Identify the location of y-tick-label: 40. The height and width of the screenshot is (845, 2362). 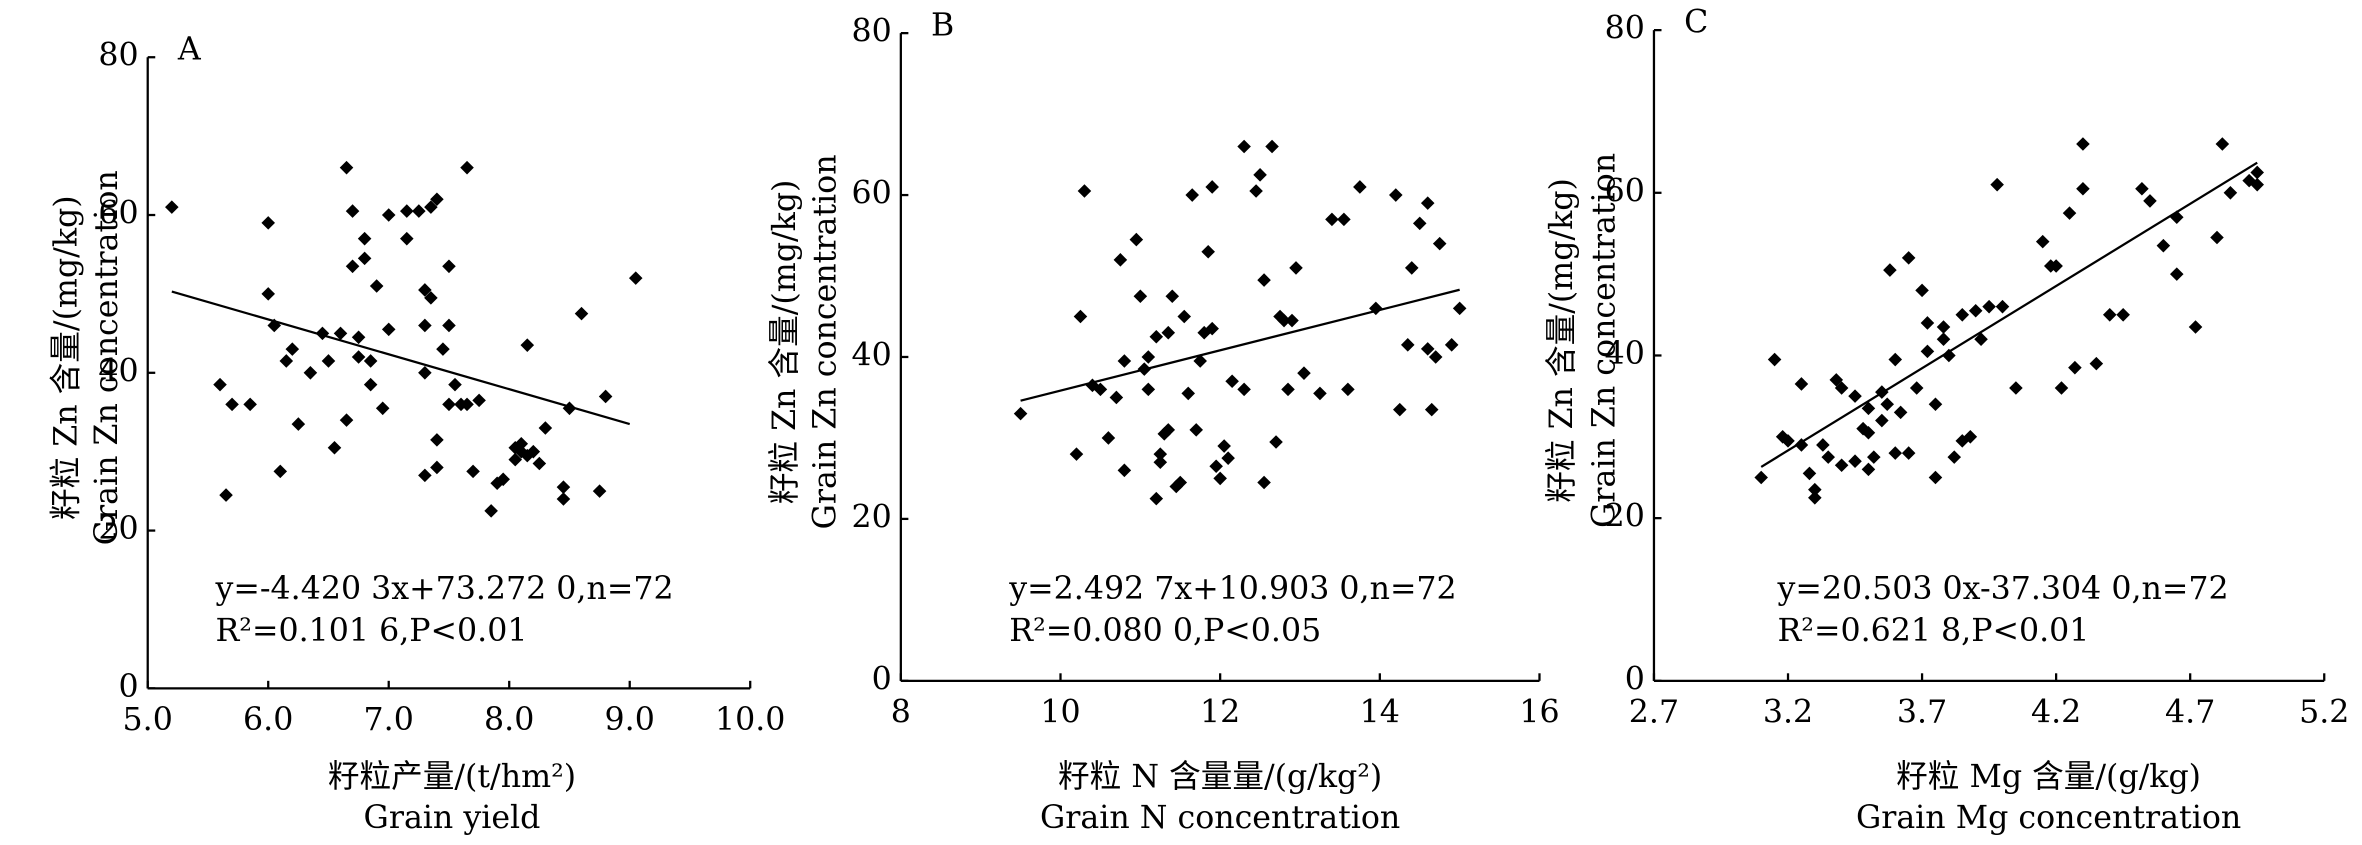
(118, 371).